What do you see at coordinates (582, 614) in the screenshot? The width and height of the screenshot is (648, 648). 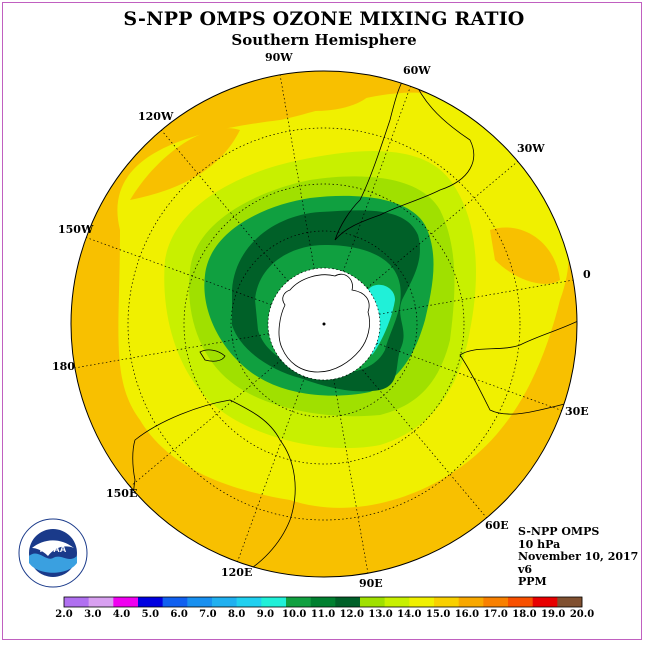 I see `colorbar-label: 20.0` at bounding box center [582, 614].